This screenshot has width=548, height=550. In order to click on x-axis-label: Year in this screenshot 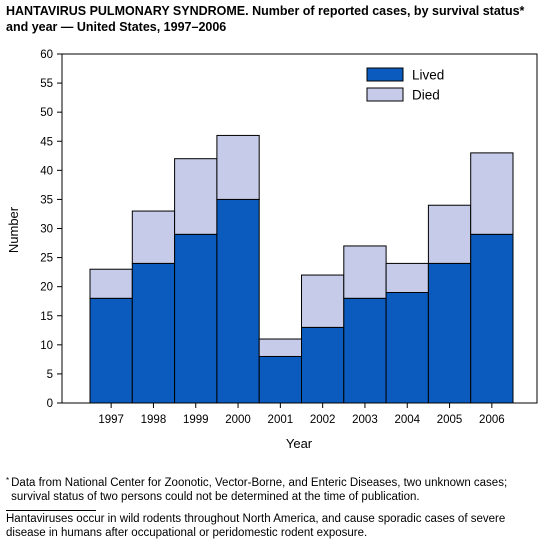, I will do `click(299, 443)`.